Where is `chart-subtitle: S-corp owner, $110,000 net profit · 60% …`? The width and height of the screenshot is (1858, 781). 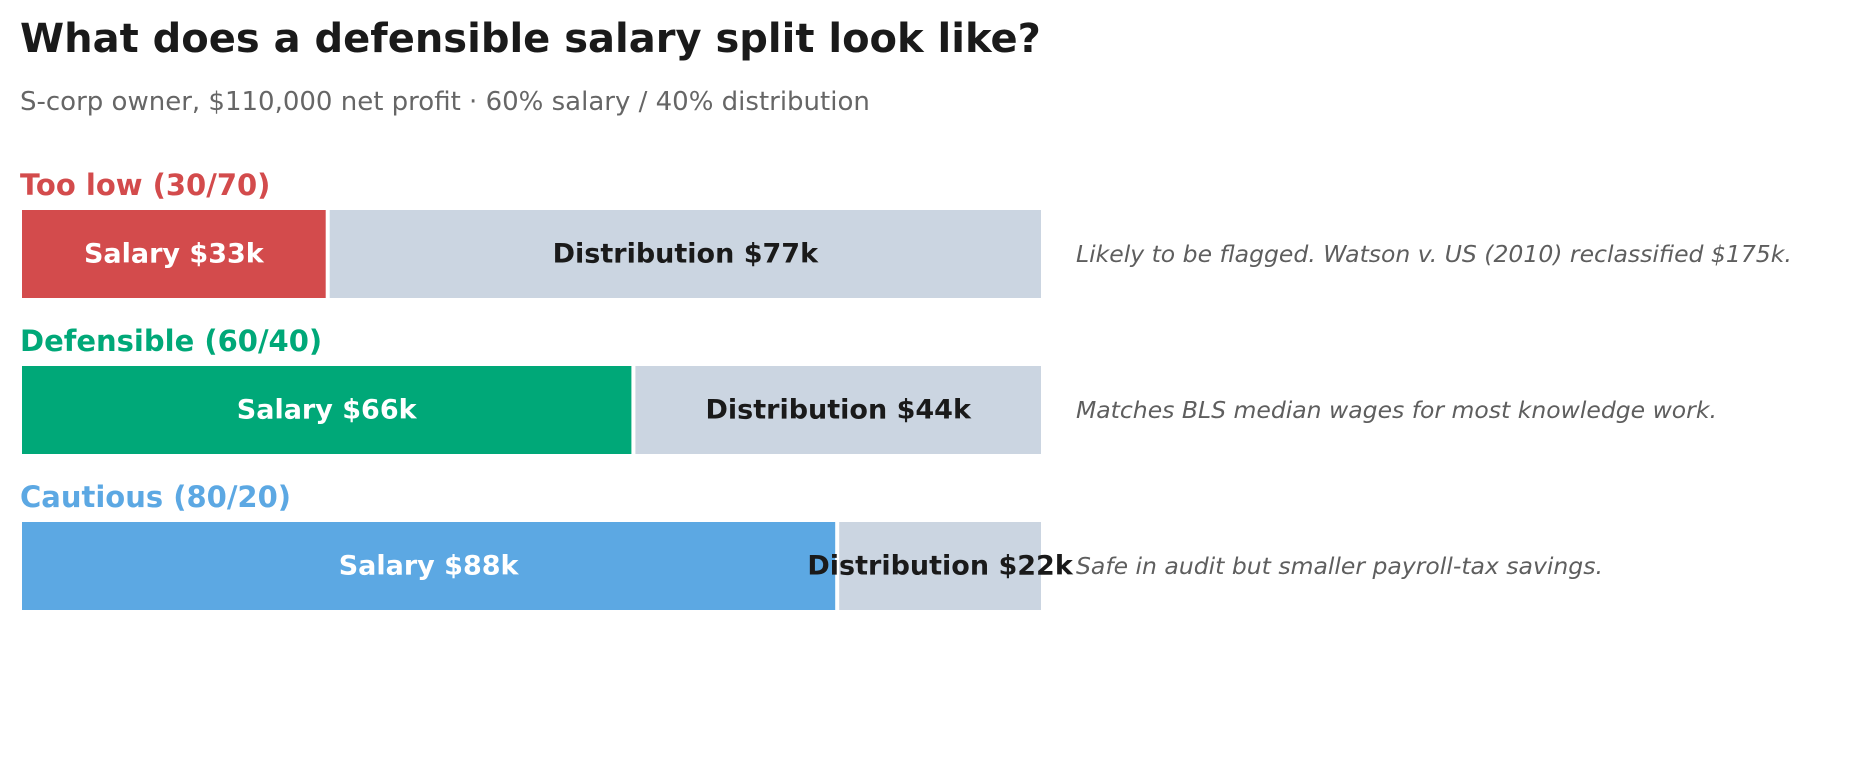 chart-subtitle: S-corp owner, $110,000 net profit · 60% … is located at coordinates (445, 102).